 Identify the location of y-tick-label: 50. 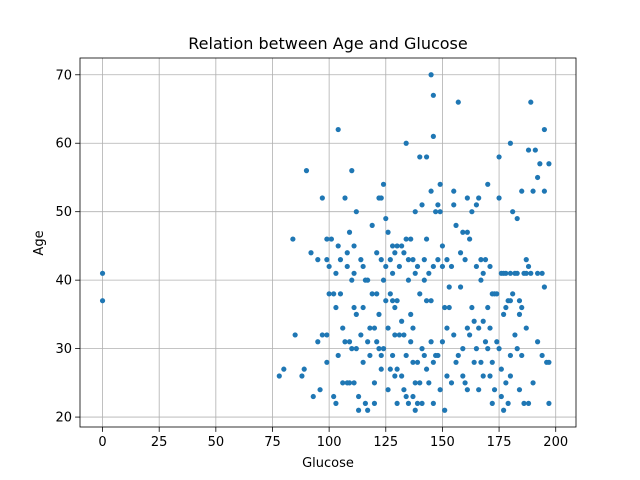
(63, 212).